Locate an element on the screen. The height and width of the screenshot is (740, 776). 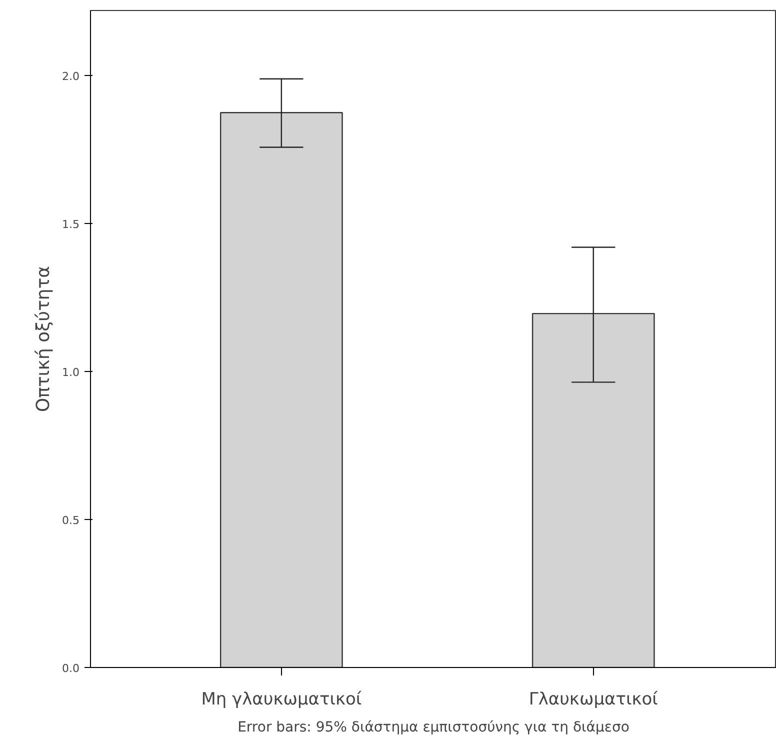
y-tick-label: 1.5 is located at coordinates (71, 225).